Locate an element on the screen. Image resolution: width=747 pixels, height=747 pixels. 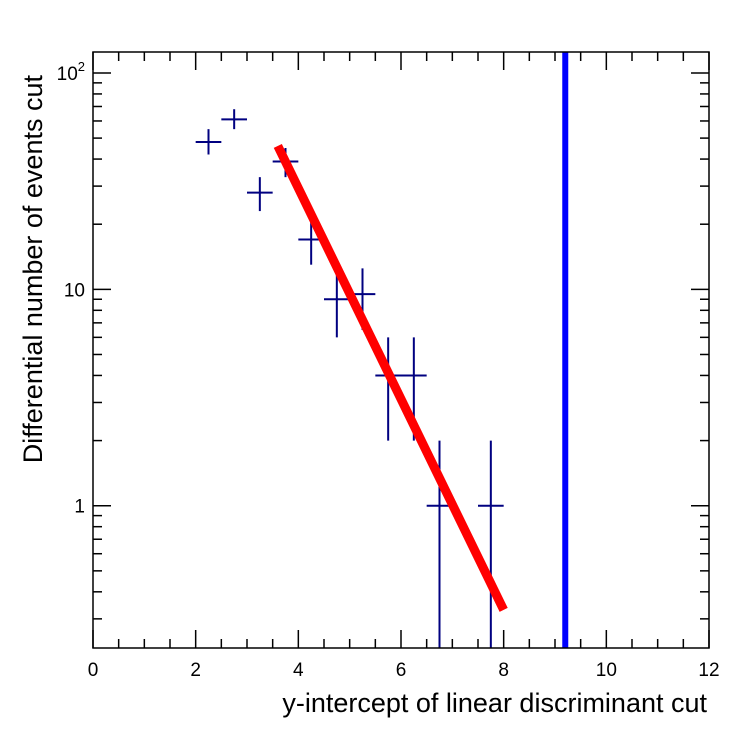
y-tick-label: 10 is located at coordinates (74, 290).